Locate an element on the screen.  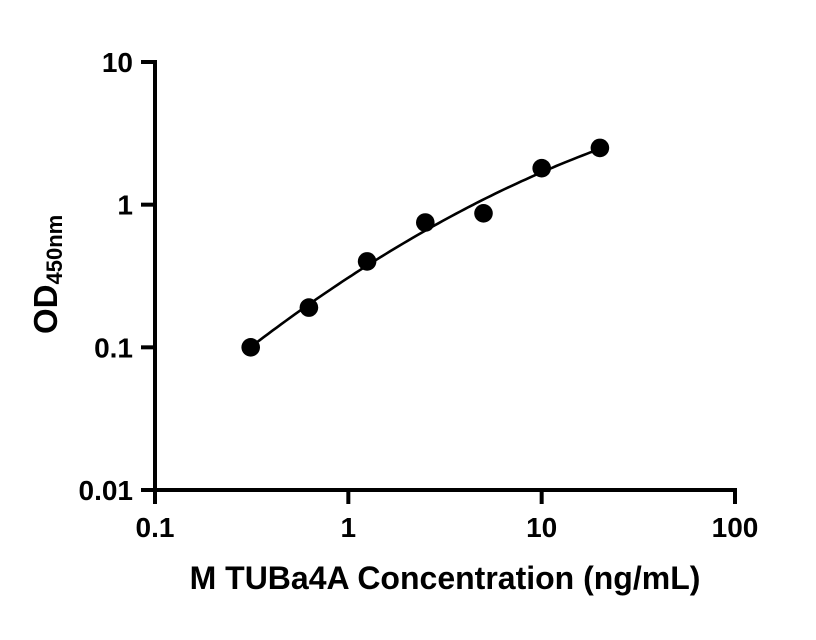
y-axis-title: OD450nm is located at coordinates (47, 274).